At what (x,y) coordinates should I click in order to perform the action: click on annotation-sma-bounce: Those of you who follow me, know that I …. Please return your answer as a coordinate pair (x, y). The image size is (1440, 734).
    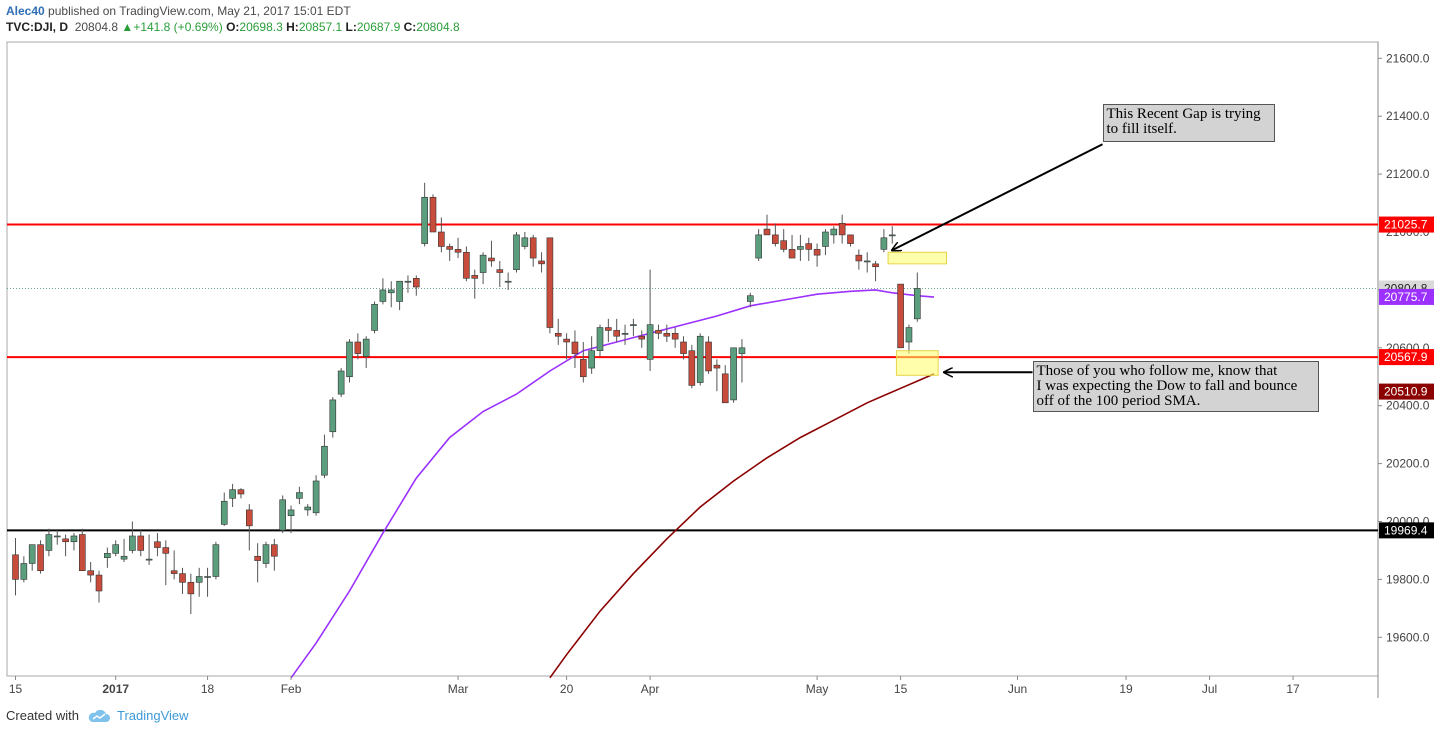
    Looking at the image, I should click on (1175, 387).